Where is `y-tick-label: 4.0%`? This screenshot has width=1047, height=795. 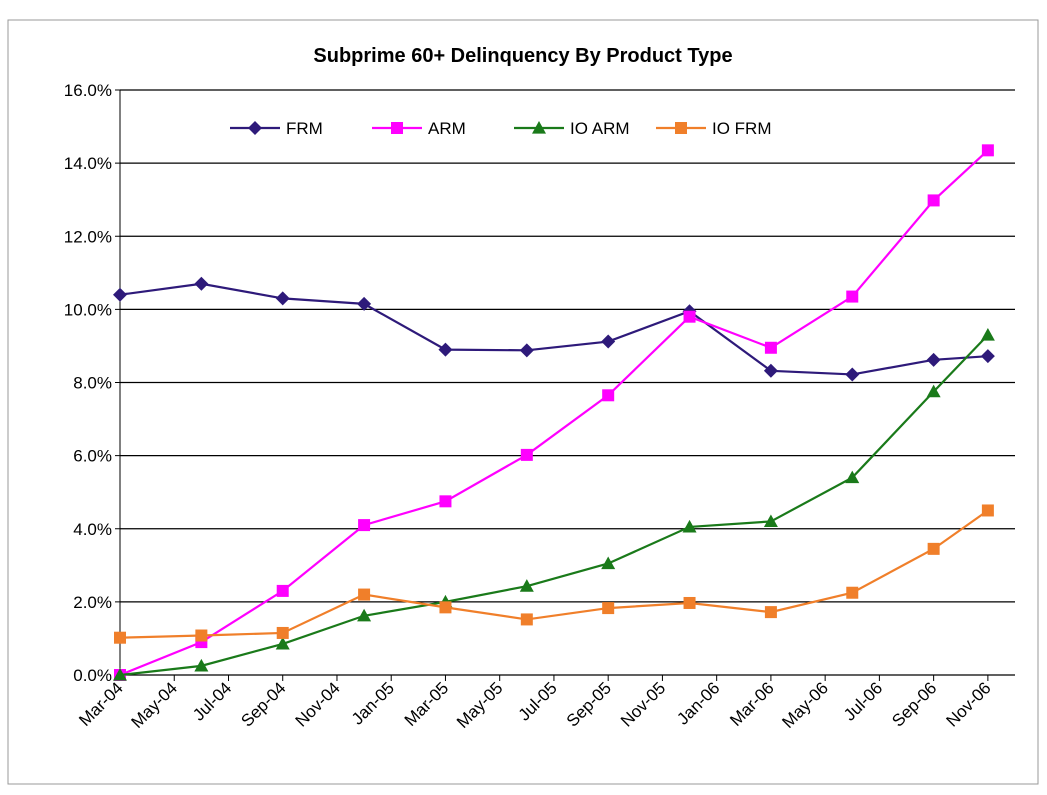 y-tick-label: 4.0% is located at coordinates (92, 529).